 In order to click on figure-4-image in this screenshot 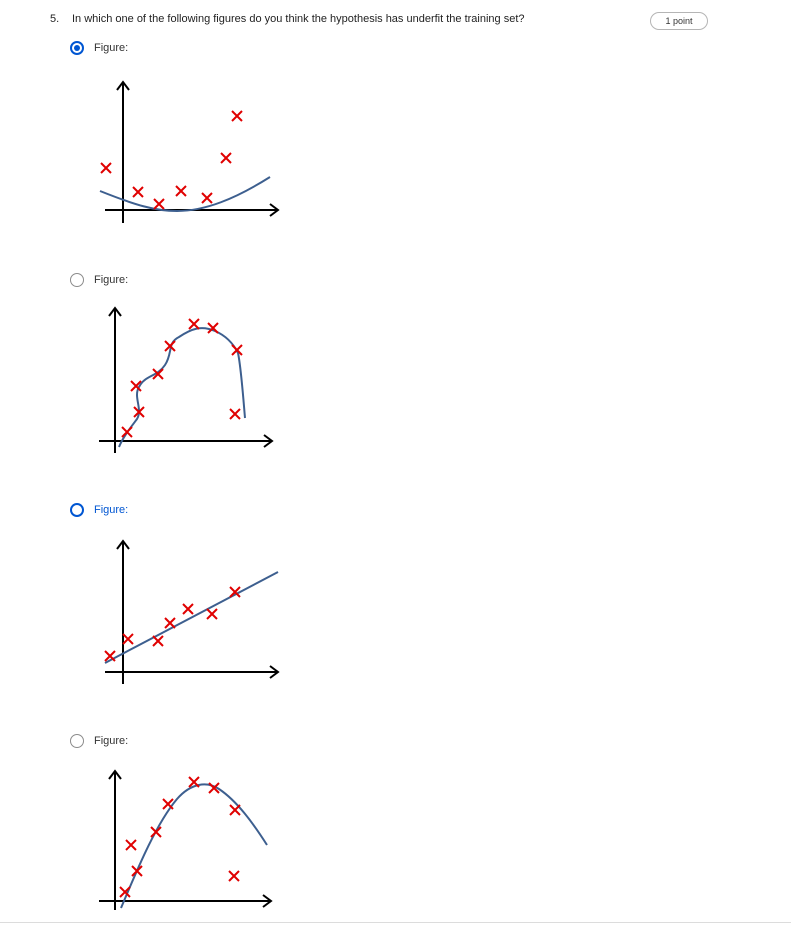, I will do `click(186, 839)`.